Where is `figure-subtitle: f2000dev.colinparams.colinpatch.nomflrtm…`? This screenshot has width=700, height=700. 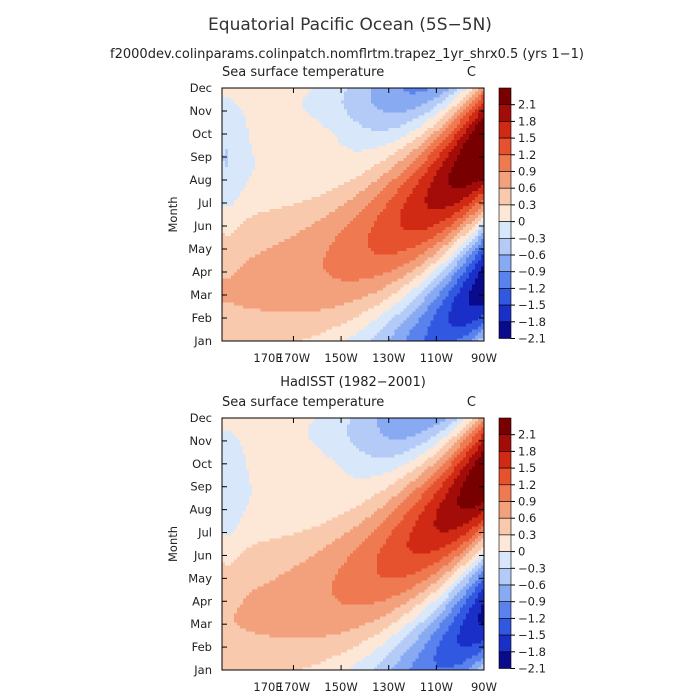 figure-subtitle: f2000dev.colinparams.colinpatch.nomflrtm… is located at coordinates (347, 54).